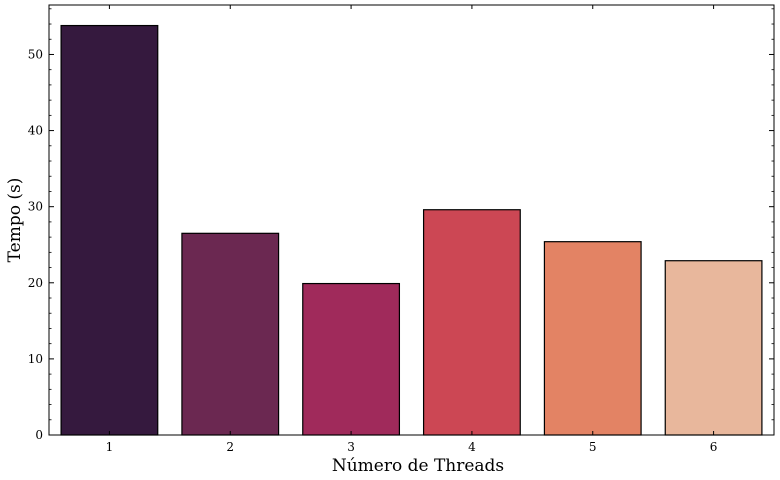 The height and width of the screenshot is (480, 780). Describe the element at coordinates (351, 447) in the screenshot. I see `x-tick-label: 3` at that location.